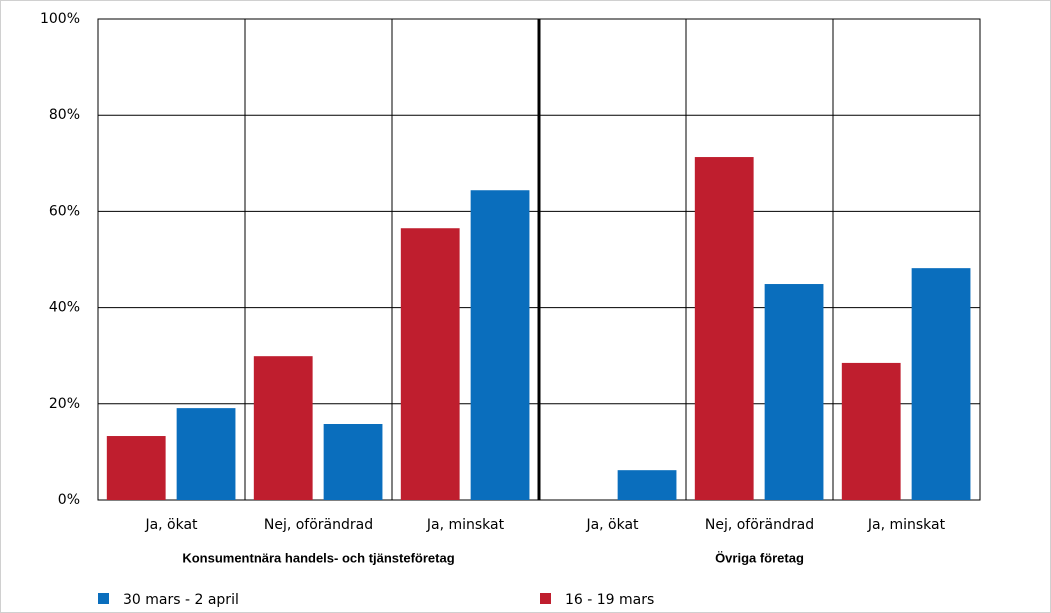  What do you see at coordinates (609, 600) in the screenshot?
I see `legend-label: 16 - 19 mars` at bounding box center [609, 600].